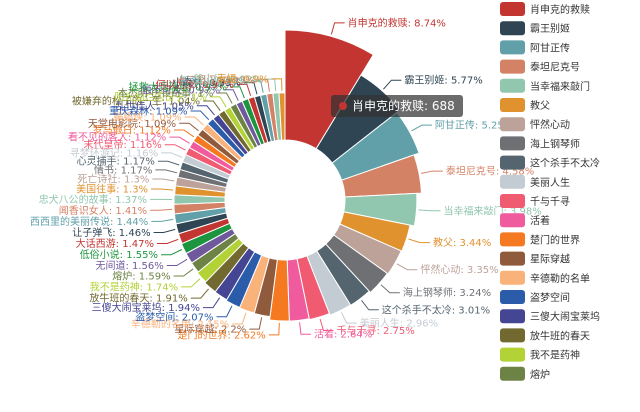 Image resolution: width=640 pixels, height=412 pixels. Describe the element at coordinates (545, 85) in the screenshot. I see `legend-item: 当幸福来敲门` at that location.